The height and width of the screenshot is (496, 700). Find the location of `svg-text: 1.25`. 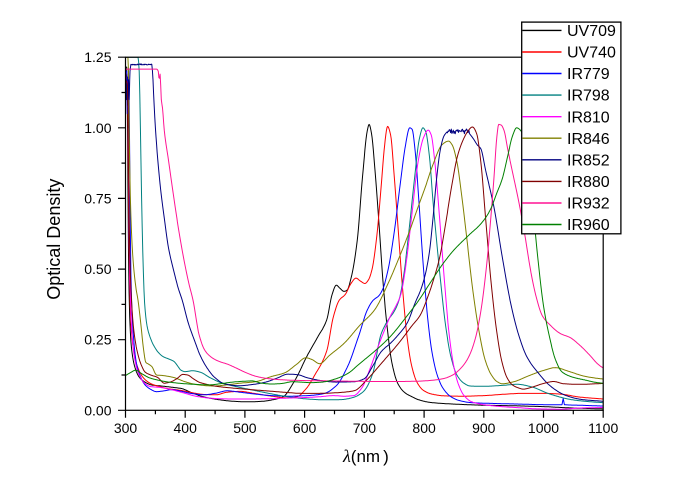

svg-text: 1.25 is located at coordinates (97, 57).